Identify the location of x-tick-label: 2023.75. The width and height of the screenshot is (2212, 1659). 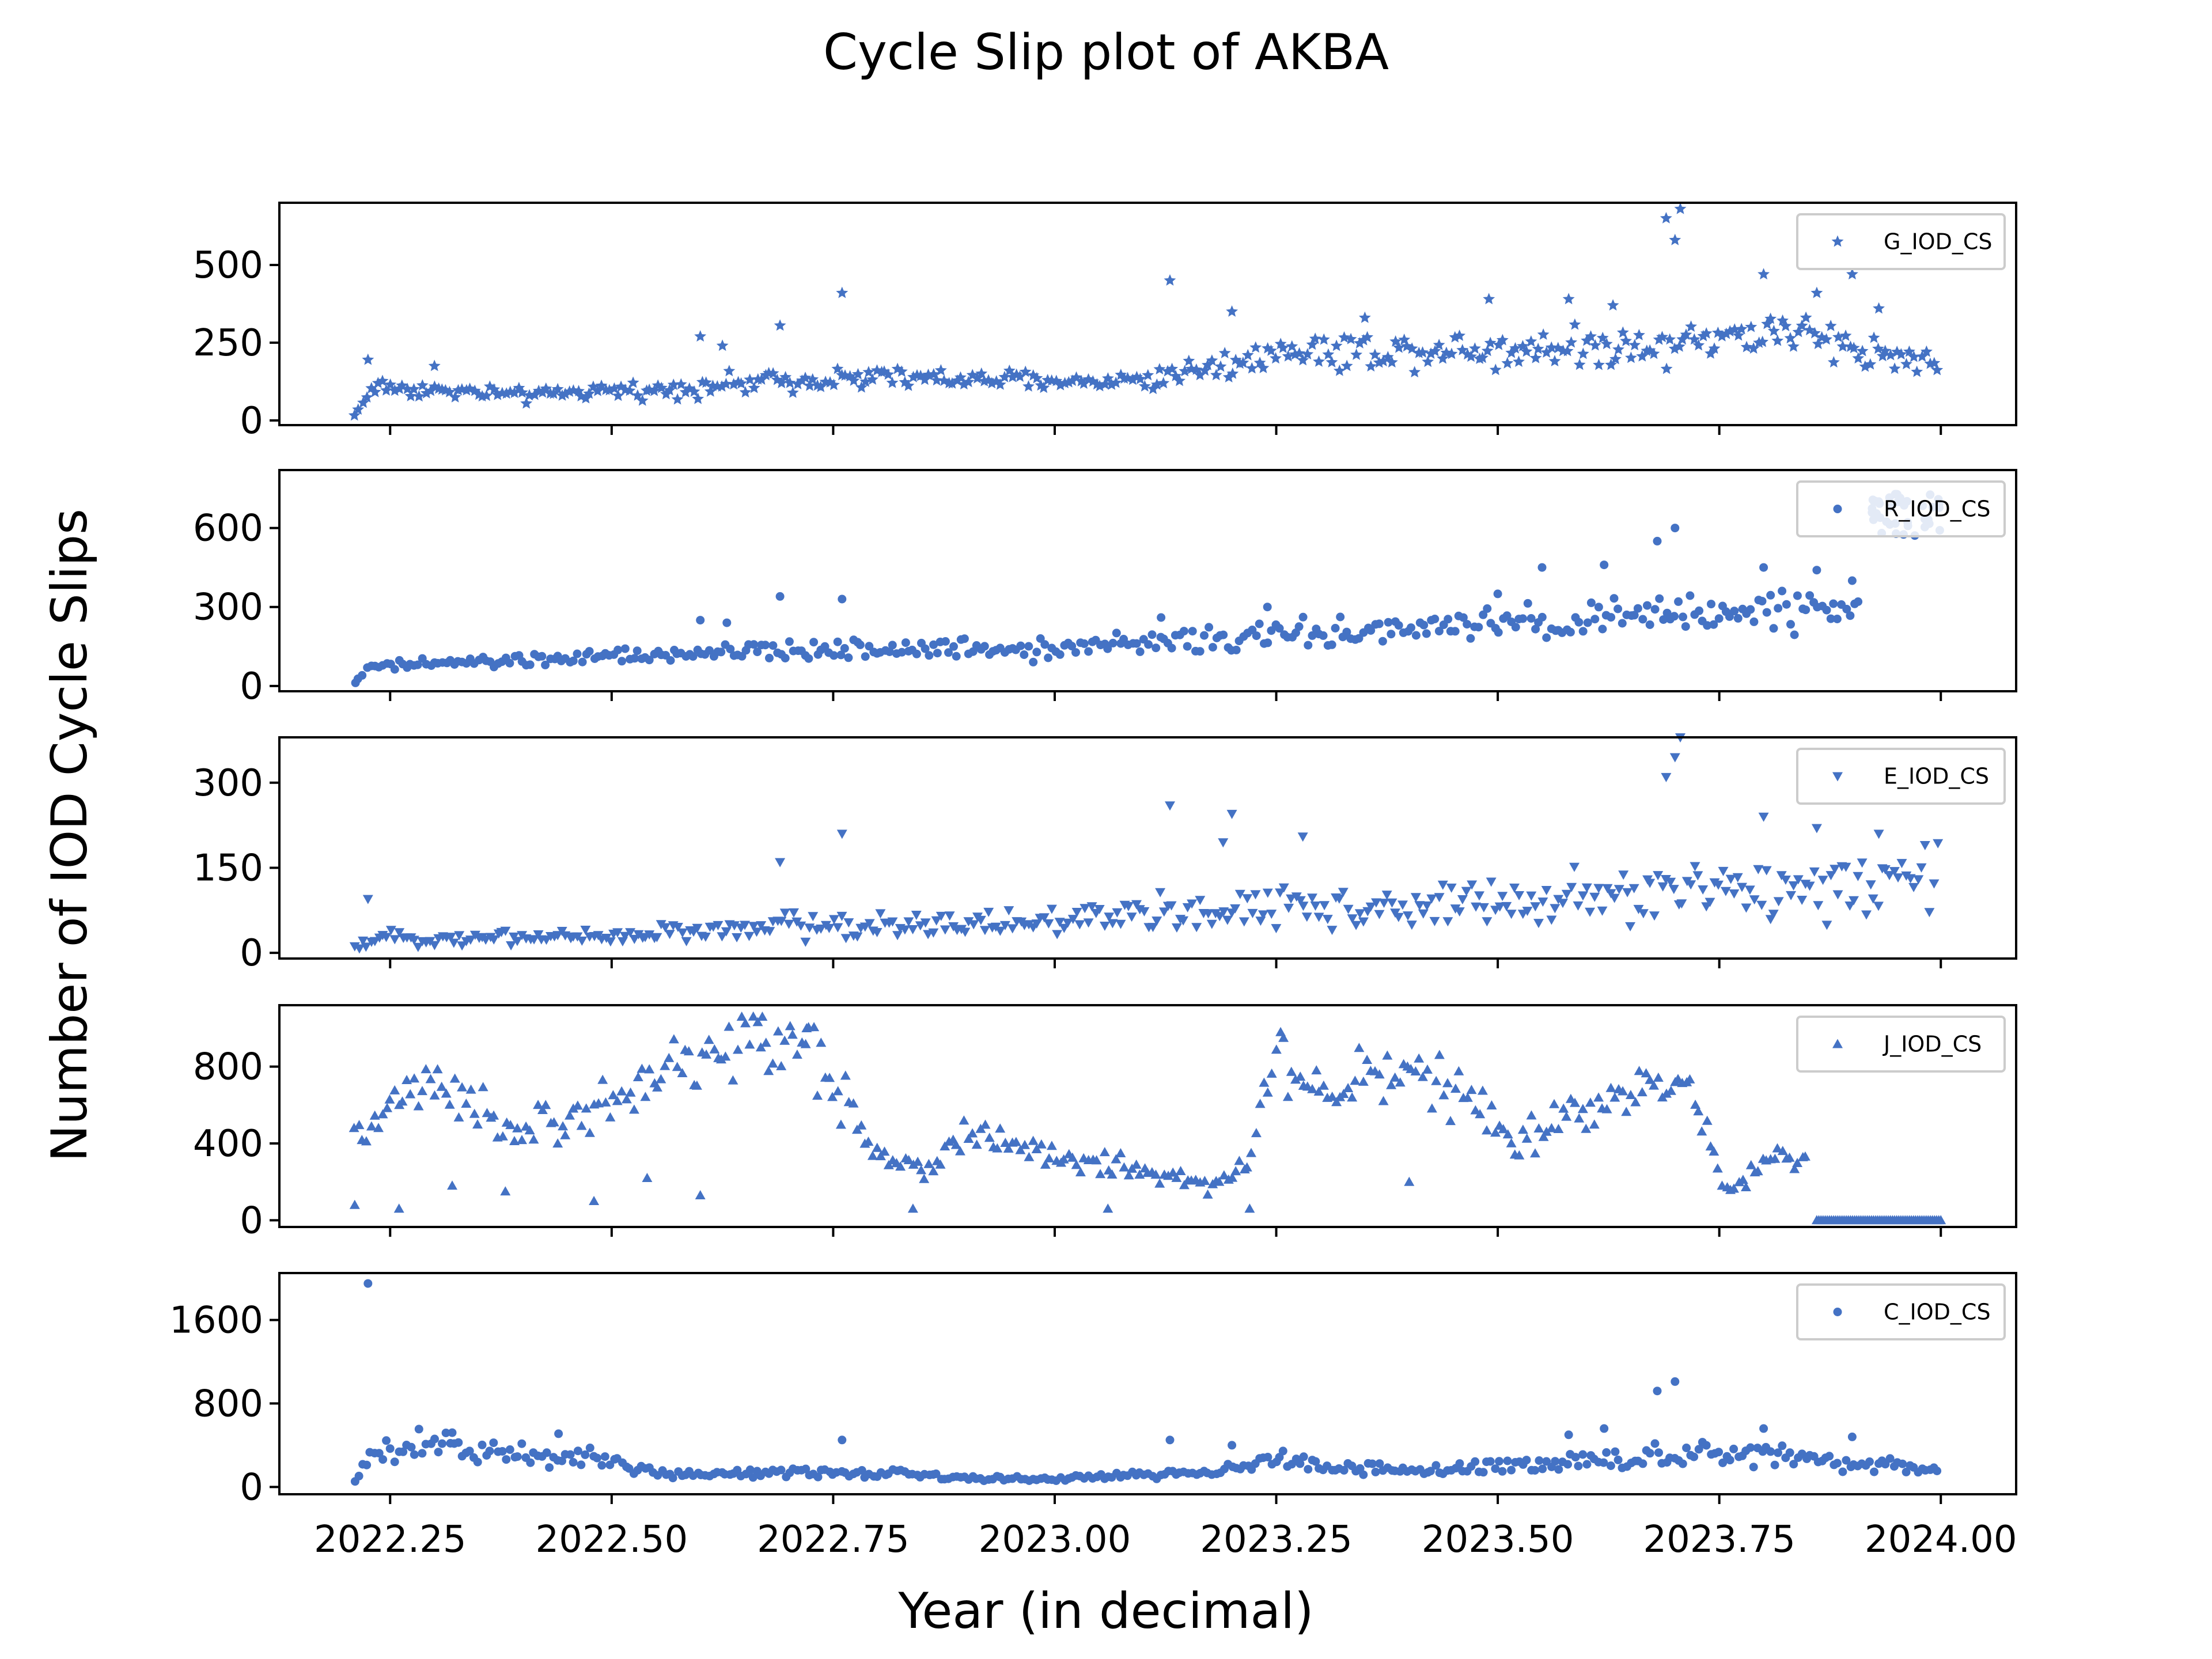
(1719, 1539).